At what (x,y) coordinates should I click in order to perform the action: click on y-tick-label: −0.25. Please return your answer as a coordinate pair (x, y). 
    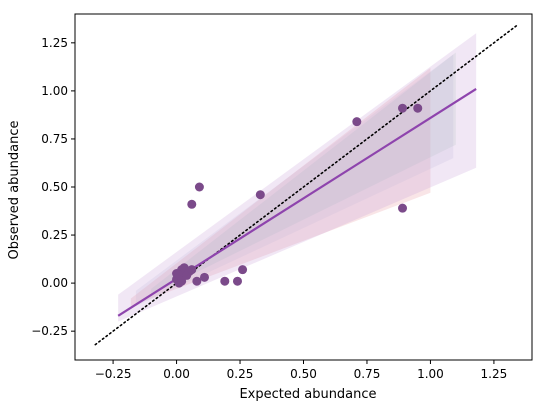
    Looking at the image, I should click on (49, 331).